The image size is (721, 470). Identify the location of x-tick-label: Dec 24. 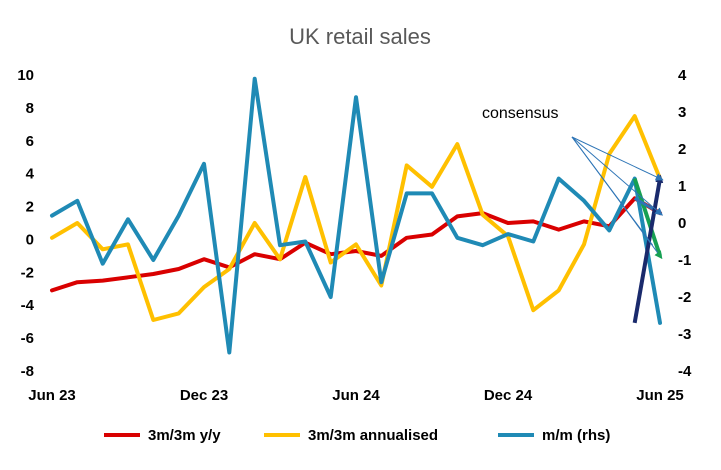
(508, 395).